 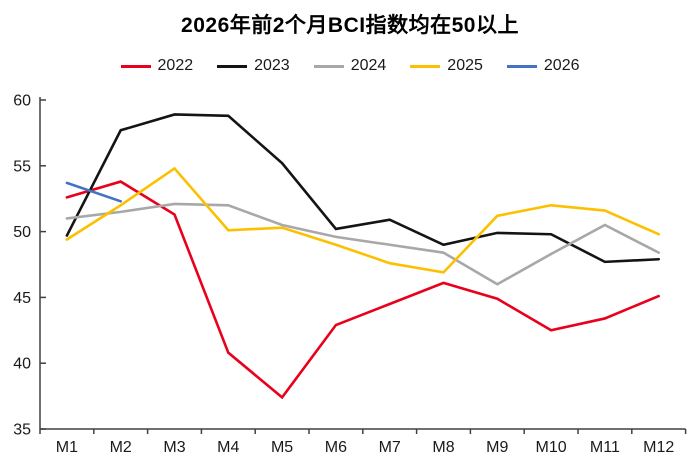 What do you see at coordinates (22, 364) in the screenshot?
I see `y-tick-label: 40` at bounding box center [22, 364].